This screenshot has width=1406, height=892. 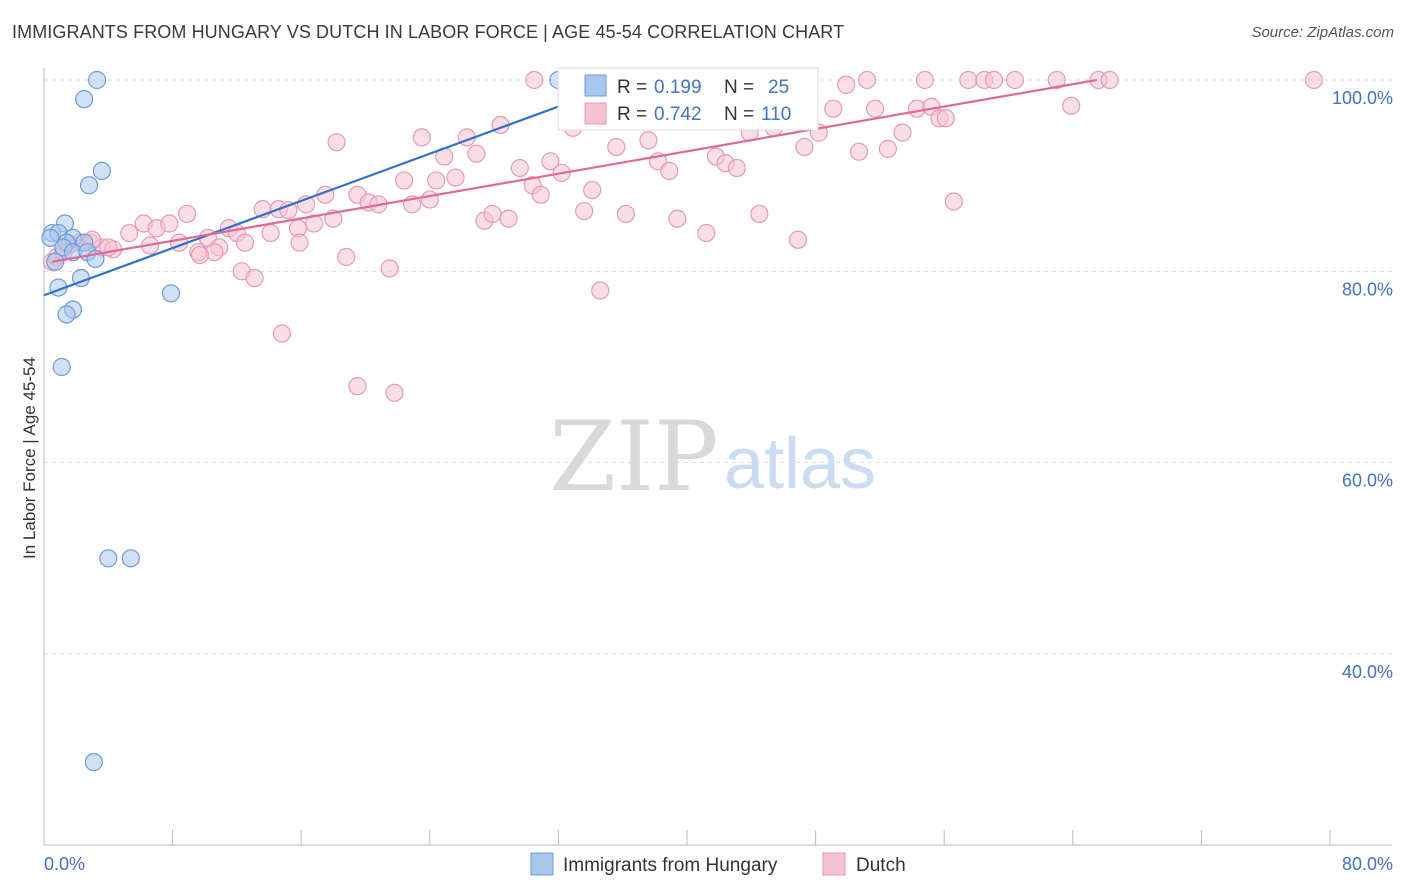 What do you see at coordinates (29, 458) in the screenshot?
I see `y-axis-label: In Labor Force | Age 45-54` at bounding box center [29, 458].